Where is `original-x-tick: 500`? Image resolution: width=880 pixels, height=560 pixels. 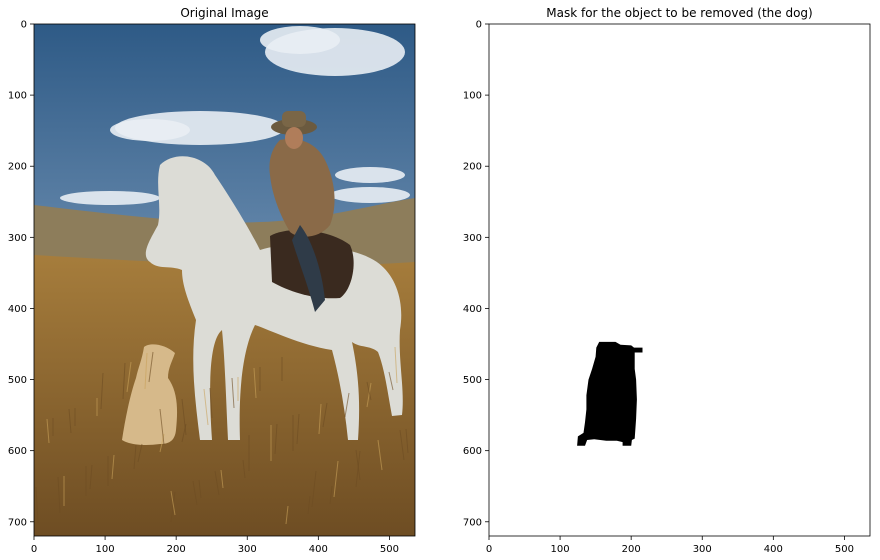 original-x-tick: 500 is located at coordinates (389, 545).